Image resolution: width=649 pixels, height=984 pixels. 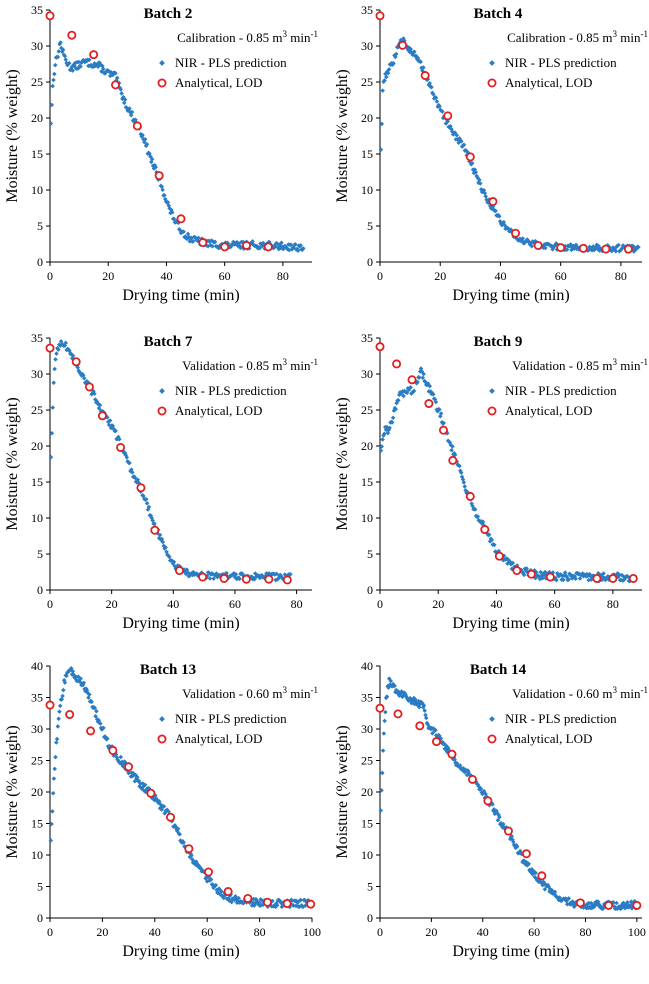 What do you see at coordinates (162, 63) in the screenshot?
I see `legend-nir-marker` at bounding box center [162, 63].